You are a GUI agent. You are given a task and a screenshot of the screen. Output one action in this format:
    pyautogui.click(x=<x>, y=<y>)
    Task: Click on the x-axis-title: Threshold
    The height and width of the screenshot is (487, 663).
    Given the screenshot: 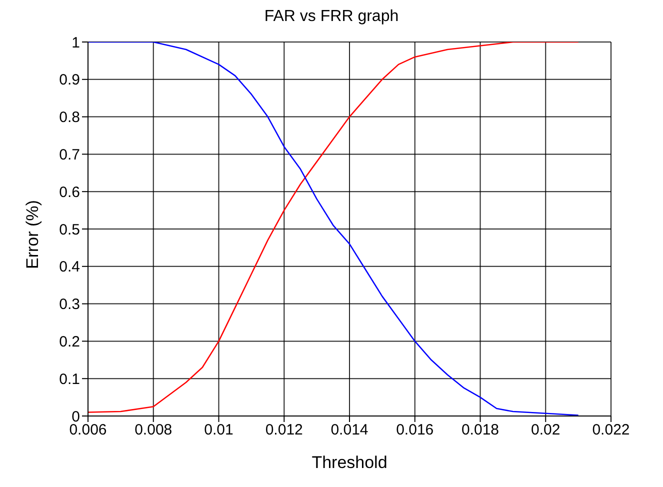 What is the action you would take?
    pyautogui.click(x=350, y=462)
    